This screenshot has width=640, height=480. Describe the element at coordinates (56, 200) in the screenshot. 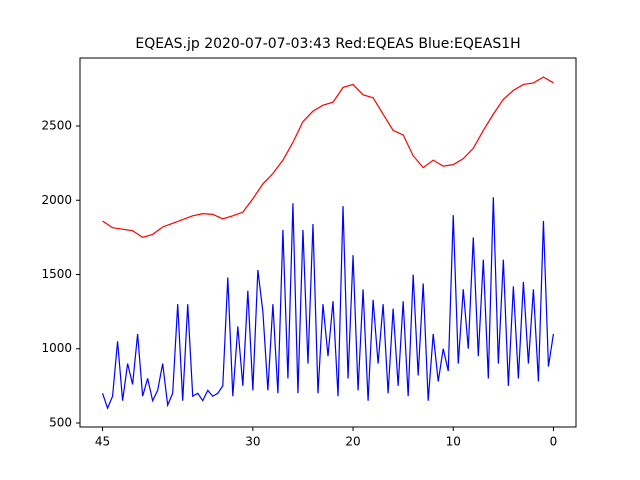

I see `y-tick-label: 2000` at that location.